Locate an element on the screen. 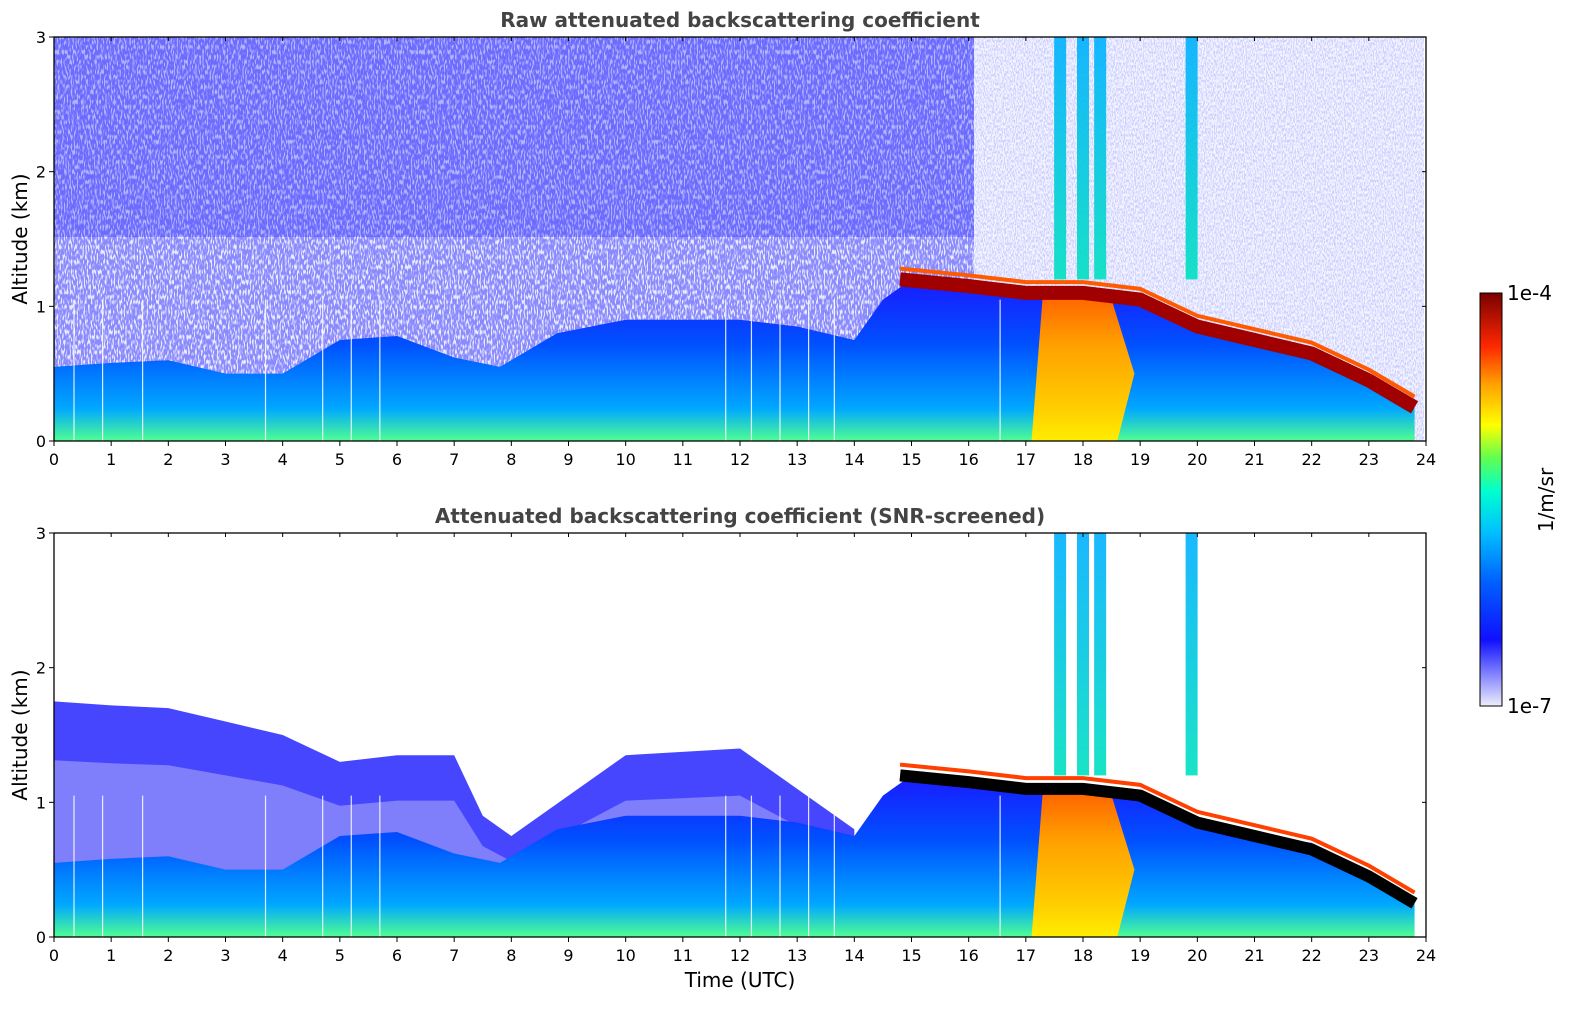 This screenshot has height=1020, width=1595. top-cloud-layer is located at coordinates (1159, 343).